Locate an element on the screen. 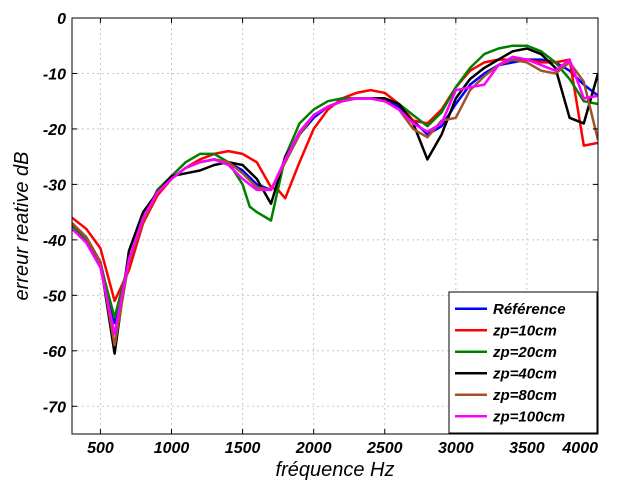  y-tick-label: -20 is located at coordinates (54, 130).